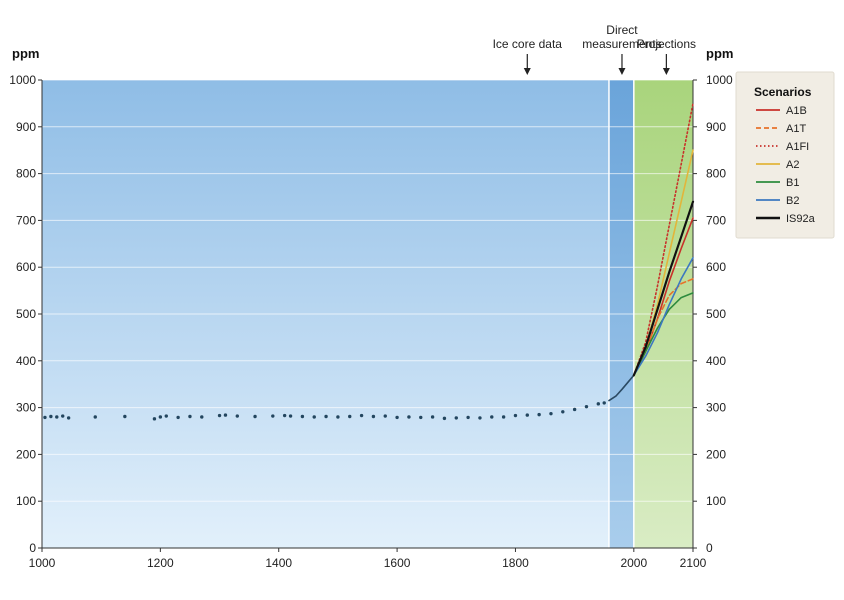 Image resolution: width=844 pixels, height=600 pixels. I want to click on annotation-arrow-head, so click(666, 71).